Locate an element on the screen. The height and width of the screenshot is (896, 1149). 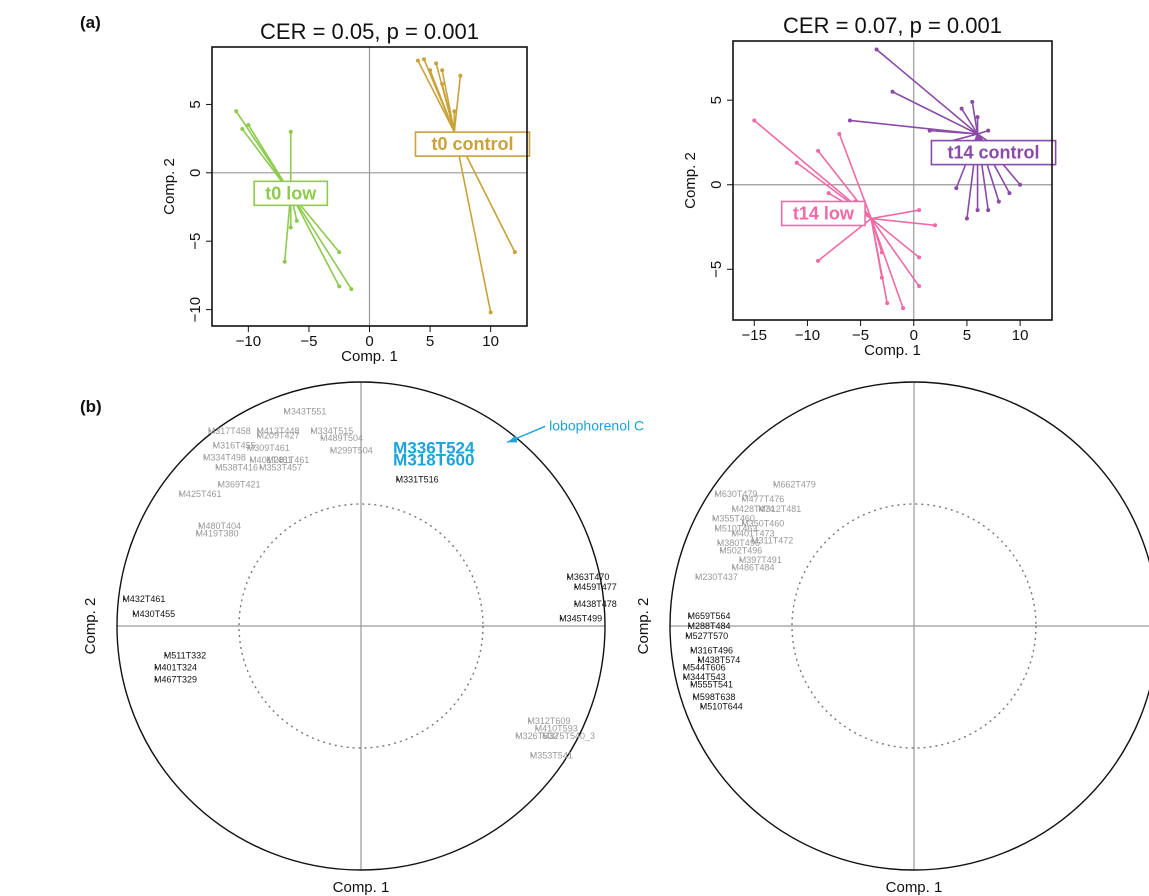
variable-label-m209t427: M209T427 is located at coordinates (278, 436).